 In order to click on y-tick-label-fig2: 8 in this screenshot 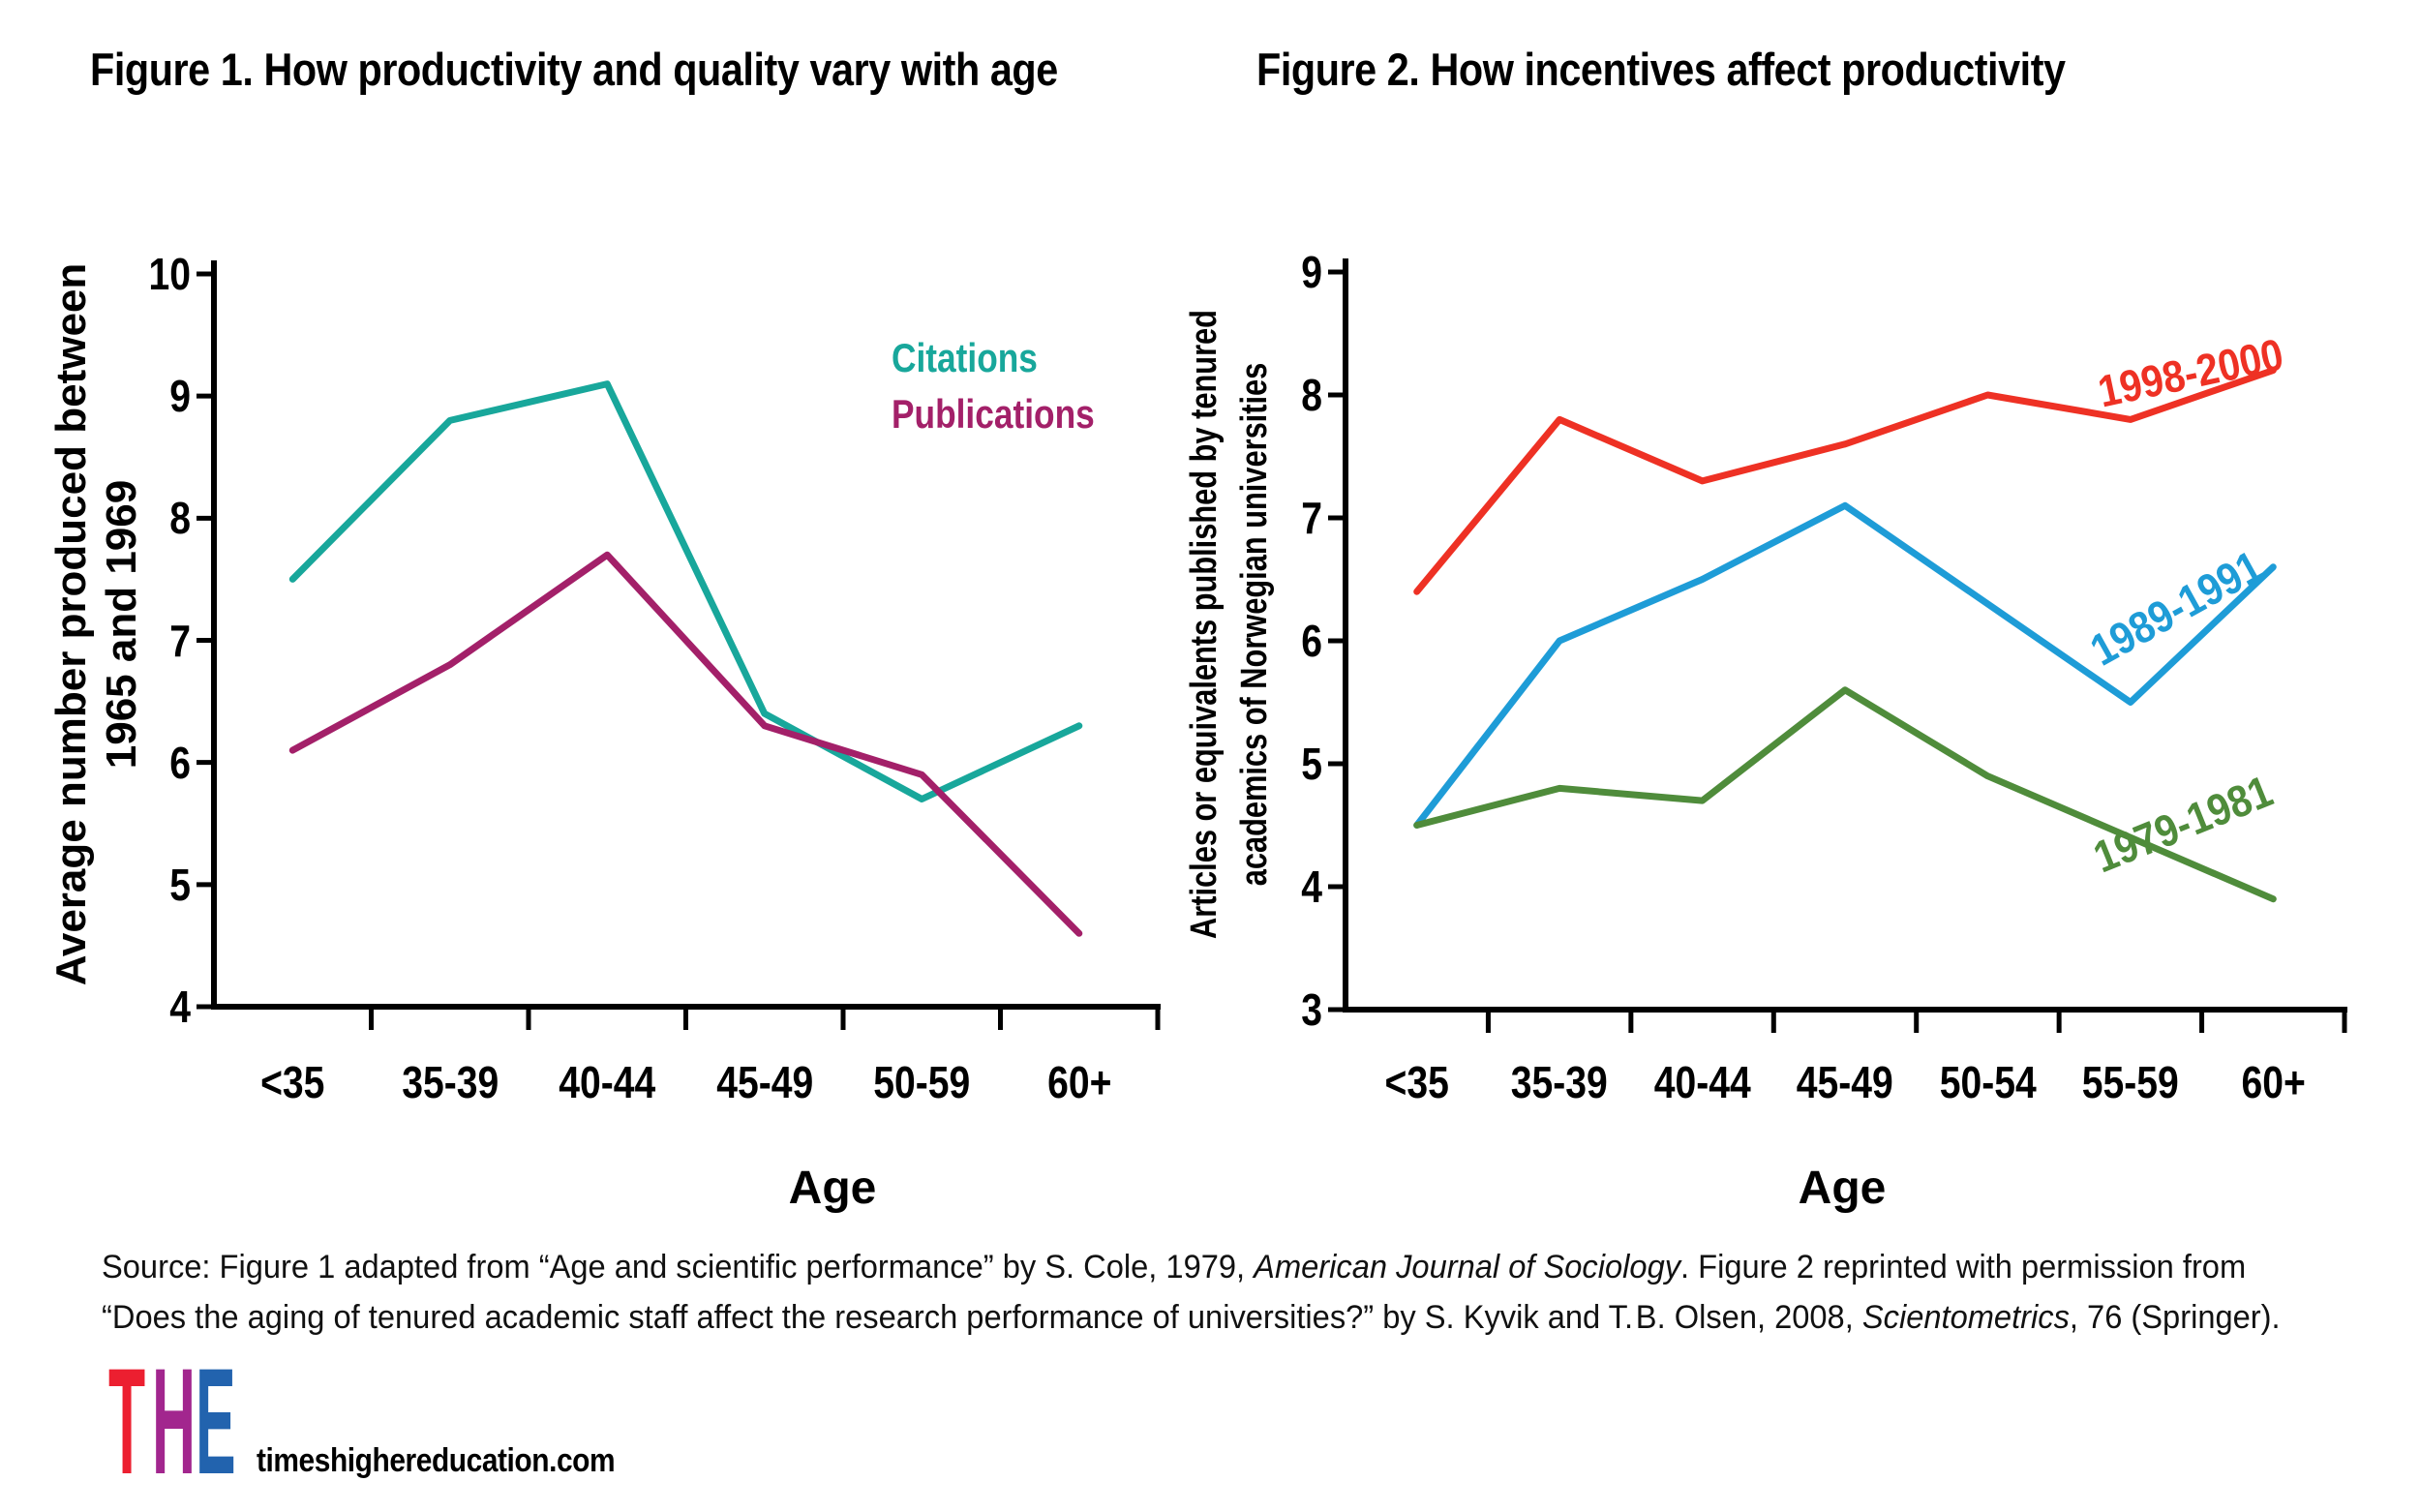, I will do `click(1311, 395)`.